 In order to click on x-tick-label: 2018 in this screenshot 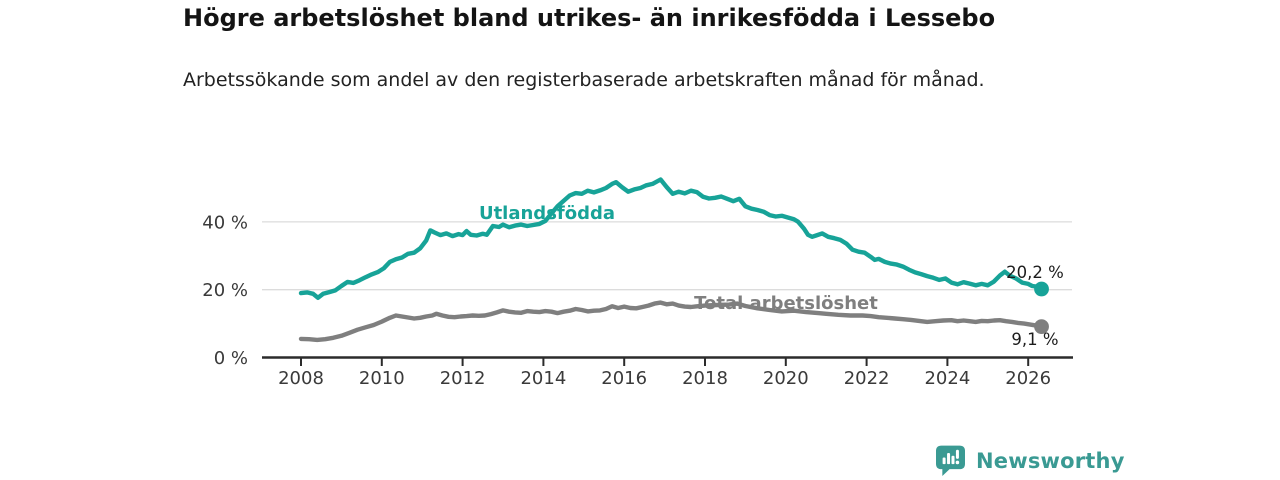, I will do `click(705, 378)`.